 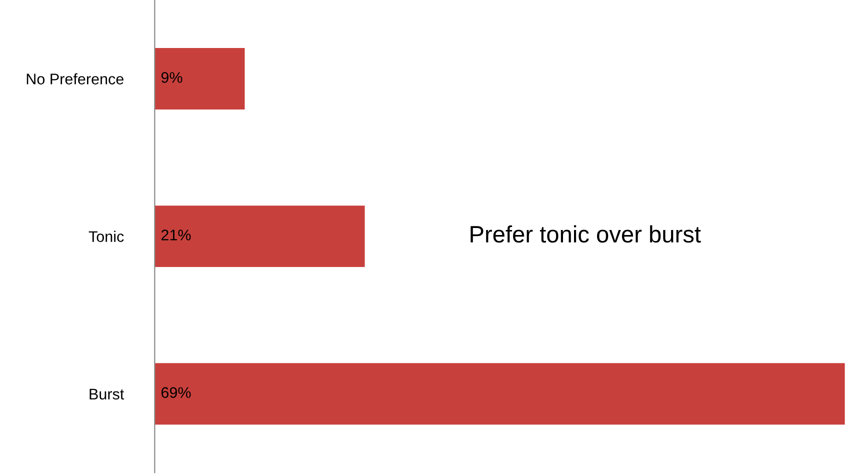 What do you see at coordinates (585, 234) in the screenshot?
I see `annotation: Prefer tonic over burst` at bounding box center [585, 234].